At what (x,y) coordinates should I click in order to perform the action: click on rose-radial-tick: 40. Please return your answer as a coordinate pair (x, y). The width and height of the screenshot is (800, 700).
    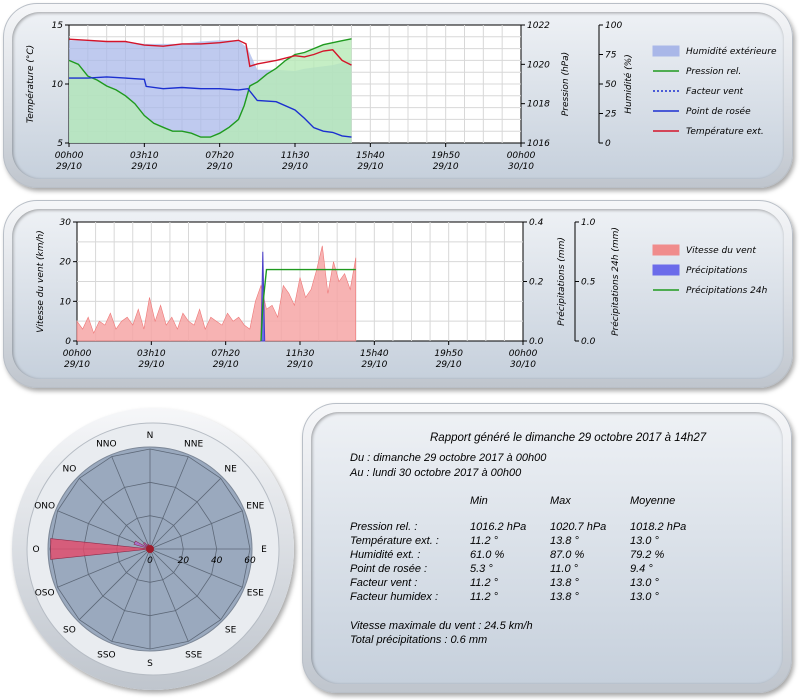
    Looking at the image, I should click on (217, 561).